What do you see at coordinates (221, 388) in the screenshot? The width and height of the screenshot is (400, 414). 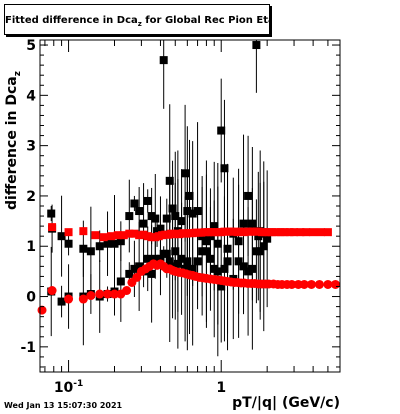 I see `x-tick-label: 1` at bounding box center [221, 388].